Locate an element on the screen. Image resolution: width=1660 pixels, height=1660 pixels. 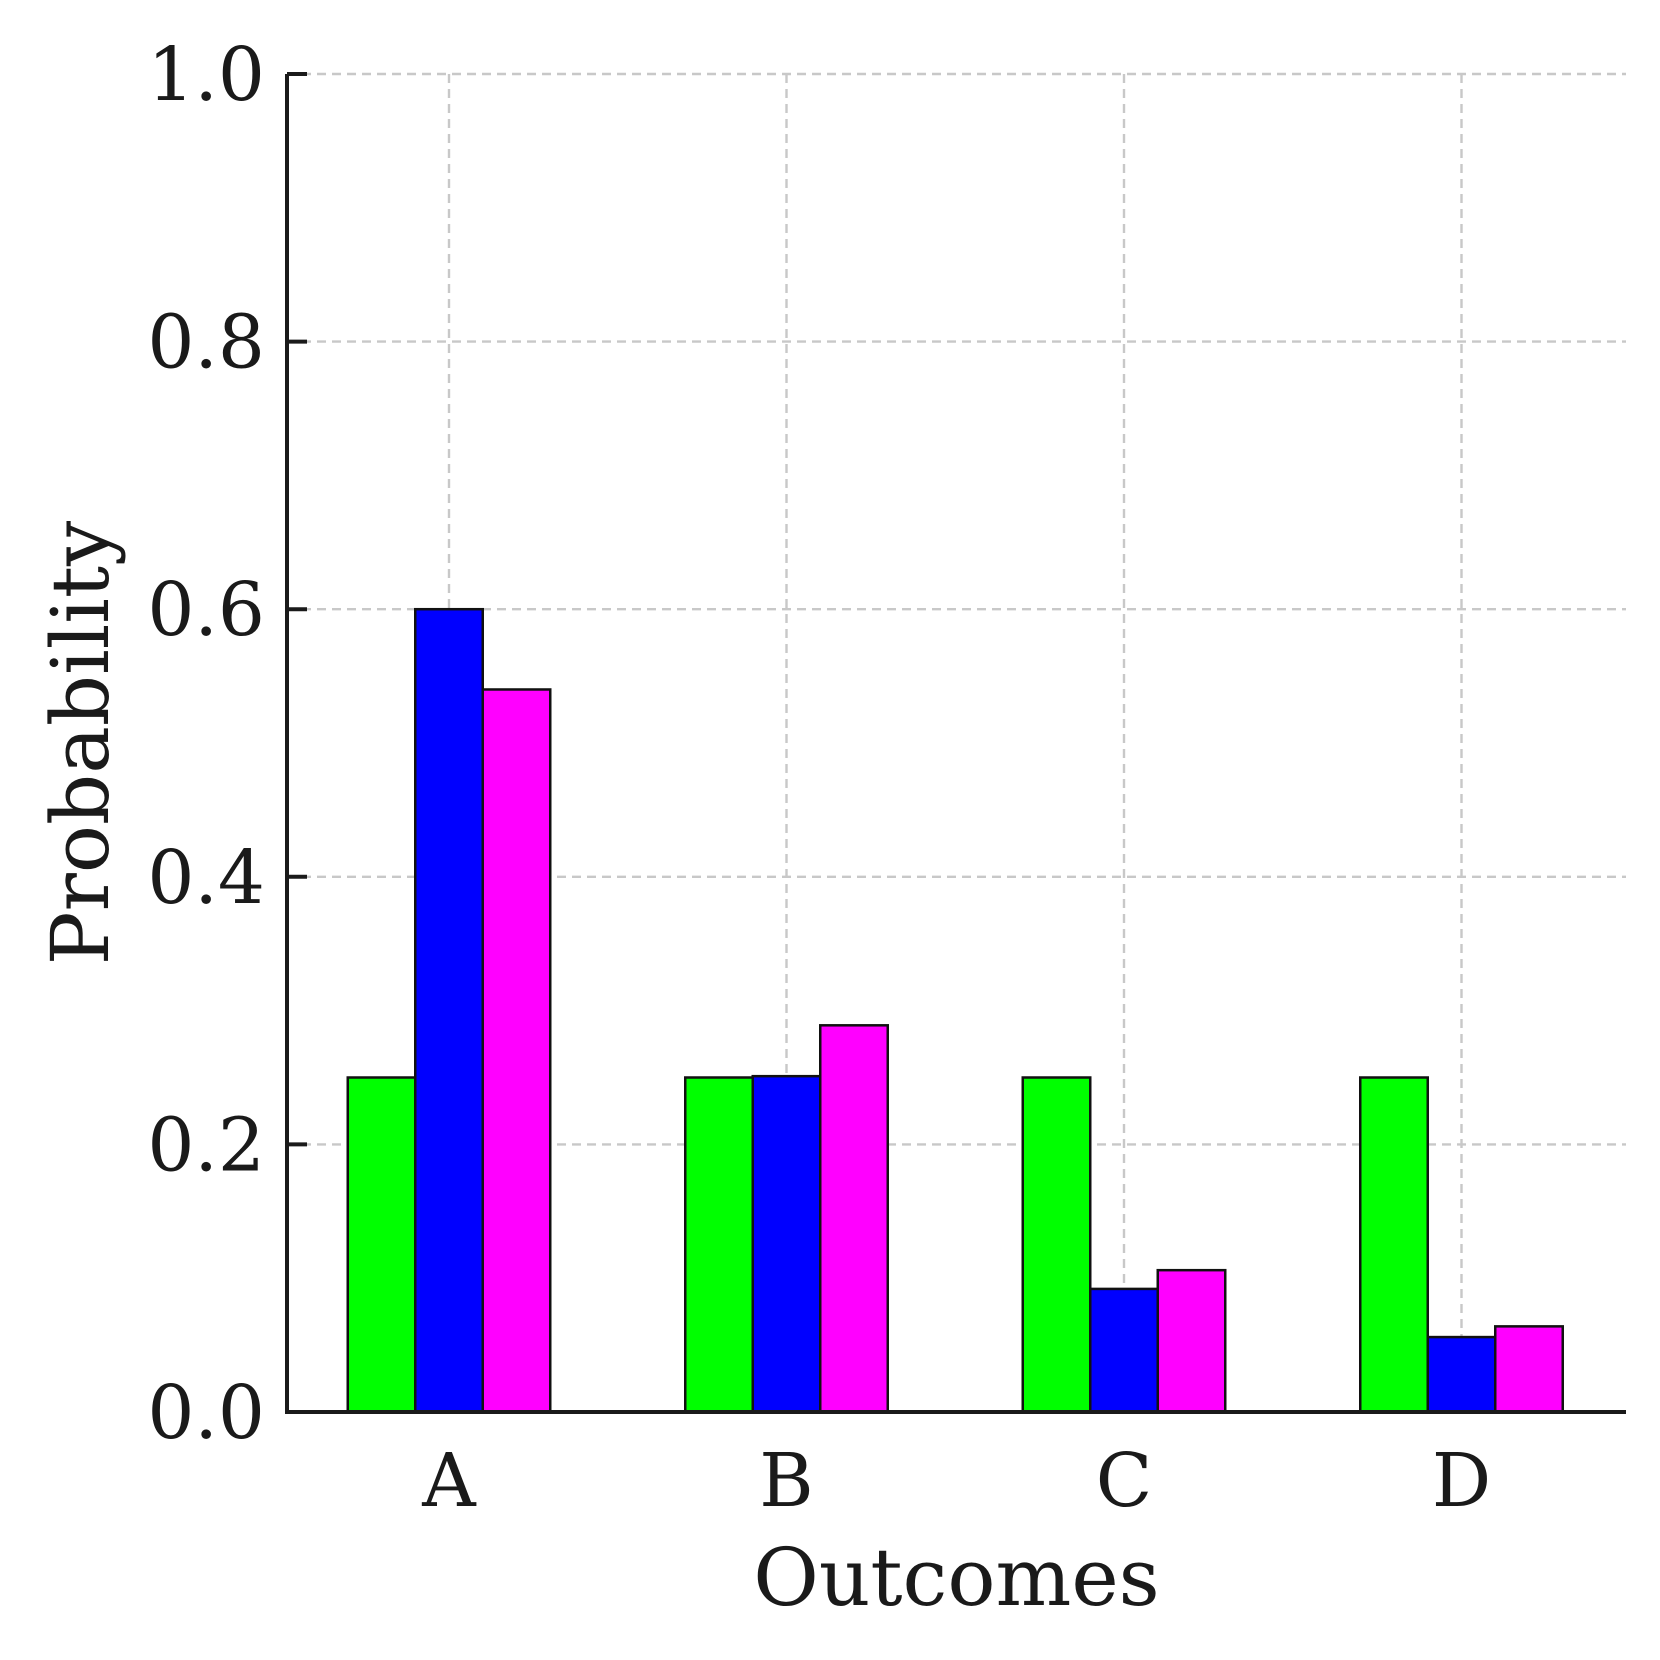
y-tick-label: 1.0 is located at coordinates (206, 75).